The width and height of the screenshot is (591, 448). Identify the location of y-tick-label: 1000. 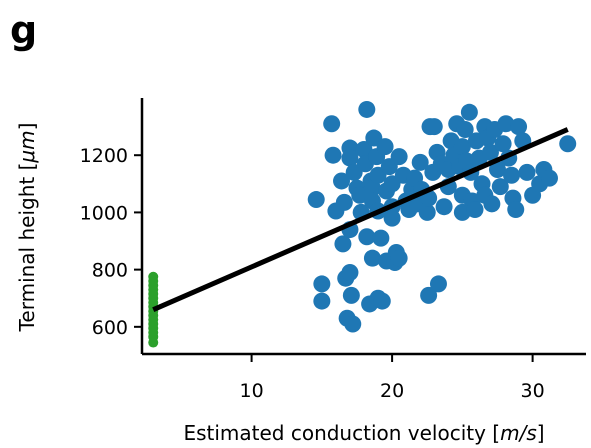
(104, 213).